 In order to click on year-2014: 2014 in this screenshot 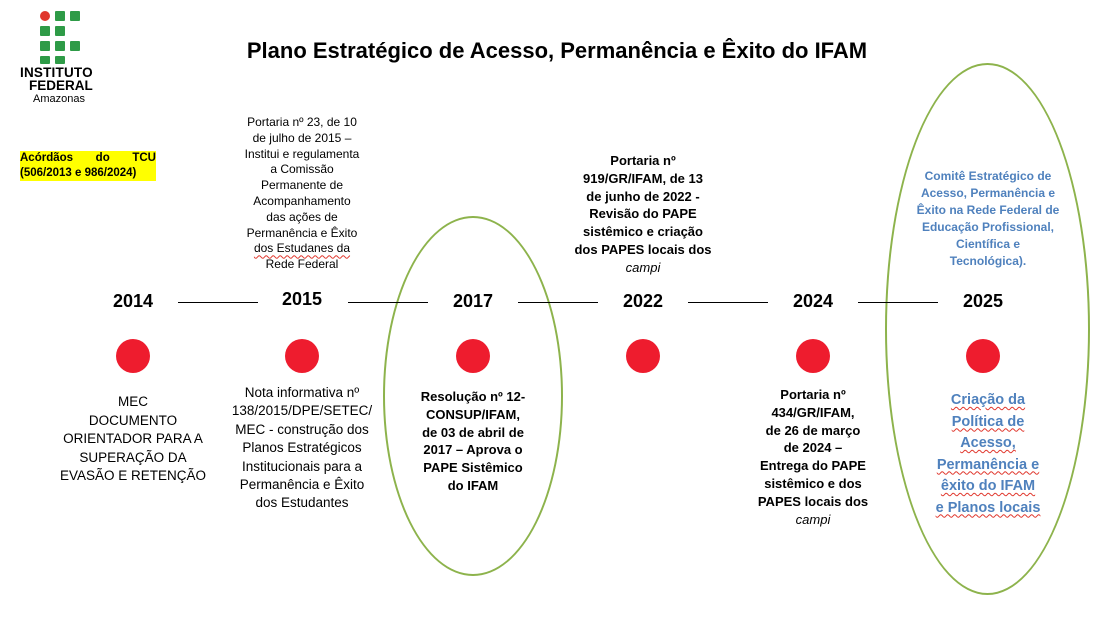, I will do `click(133, 301)`.